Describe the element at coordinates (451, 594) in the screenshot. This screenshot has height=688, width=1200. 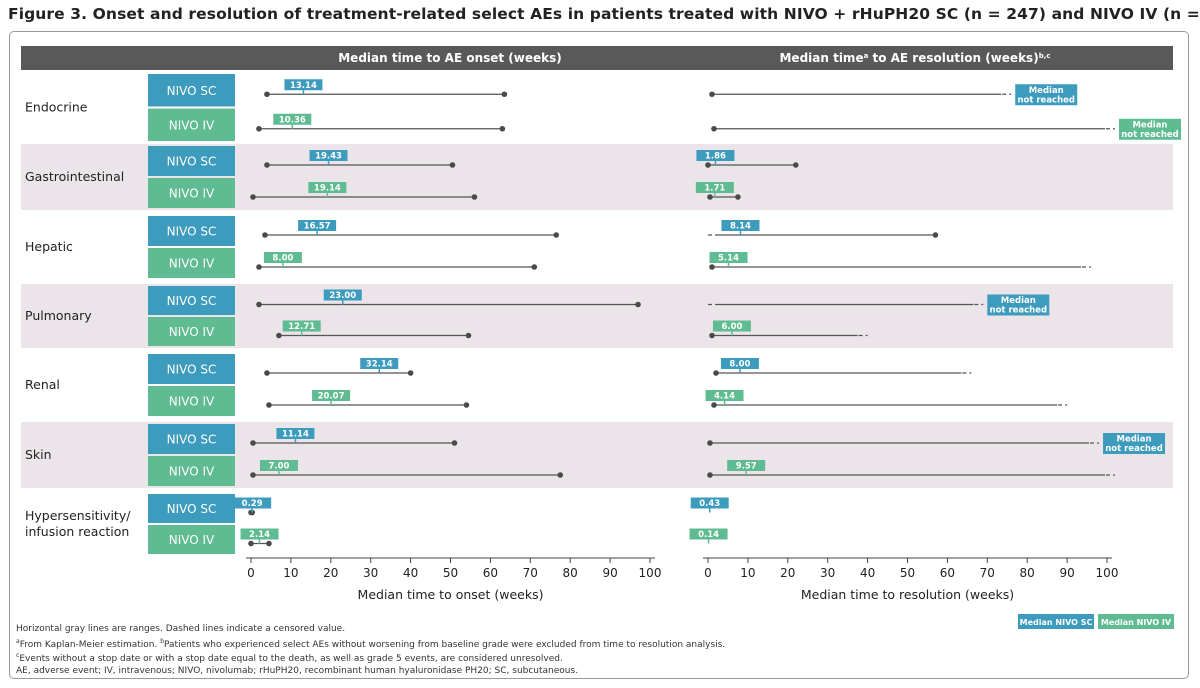
I see `x-axis-title: Median time to onset (weeks)` at that location.